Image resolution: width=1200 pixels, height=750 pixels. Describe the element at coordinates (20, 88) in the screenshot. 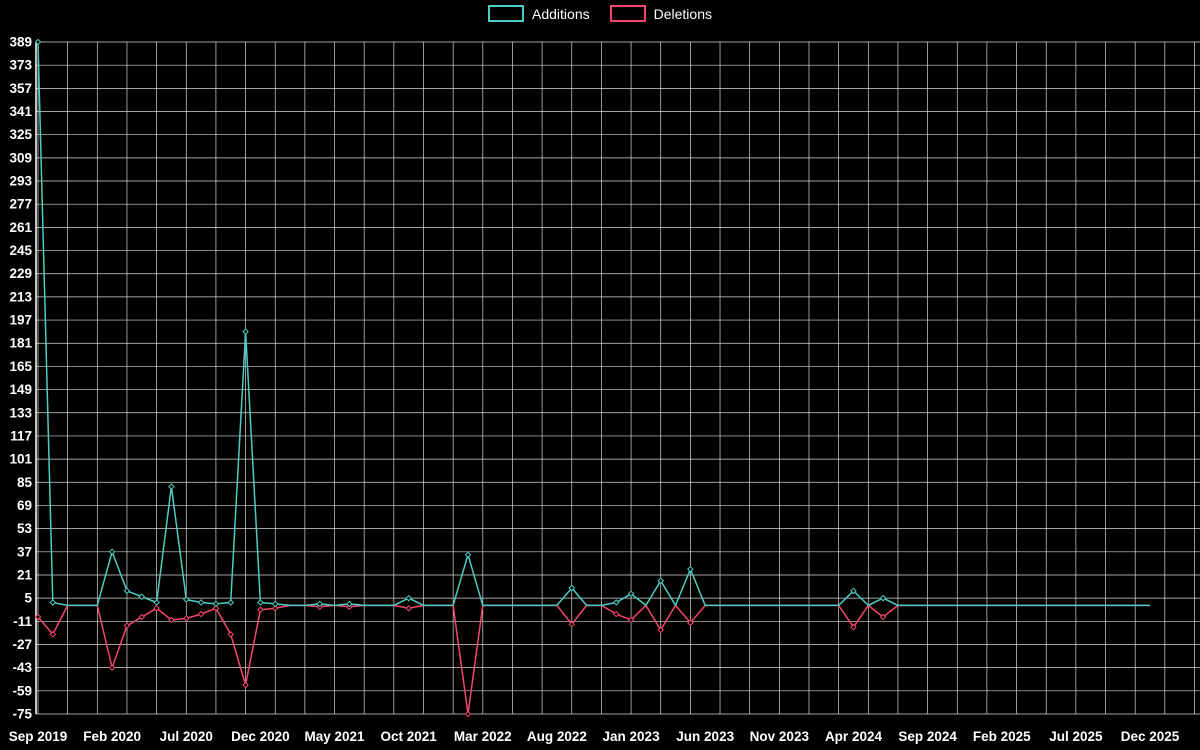

I see `y-tick-label: 357` at that location.